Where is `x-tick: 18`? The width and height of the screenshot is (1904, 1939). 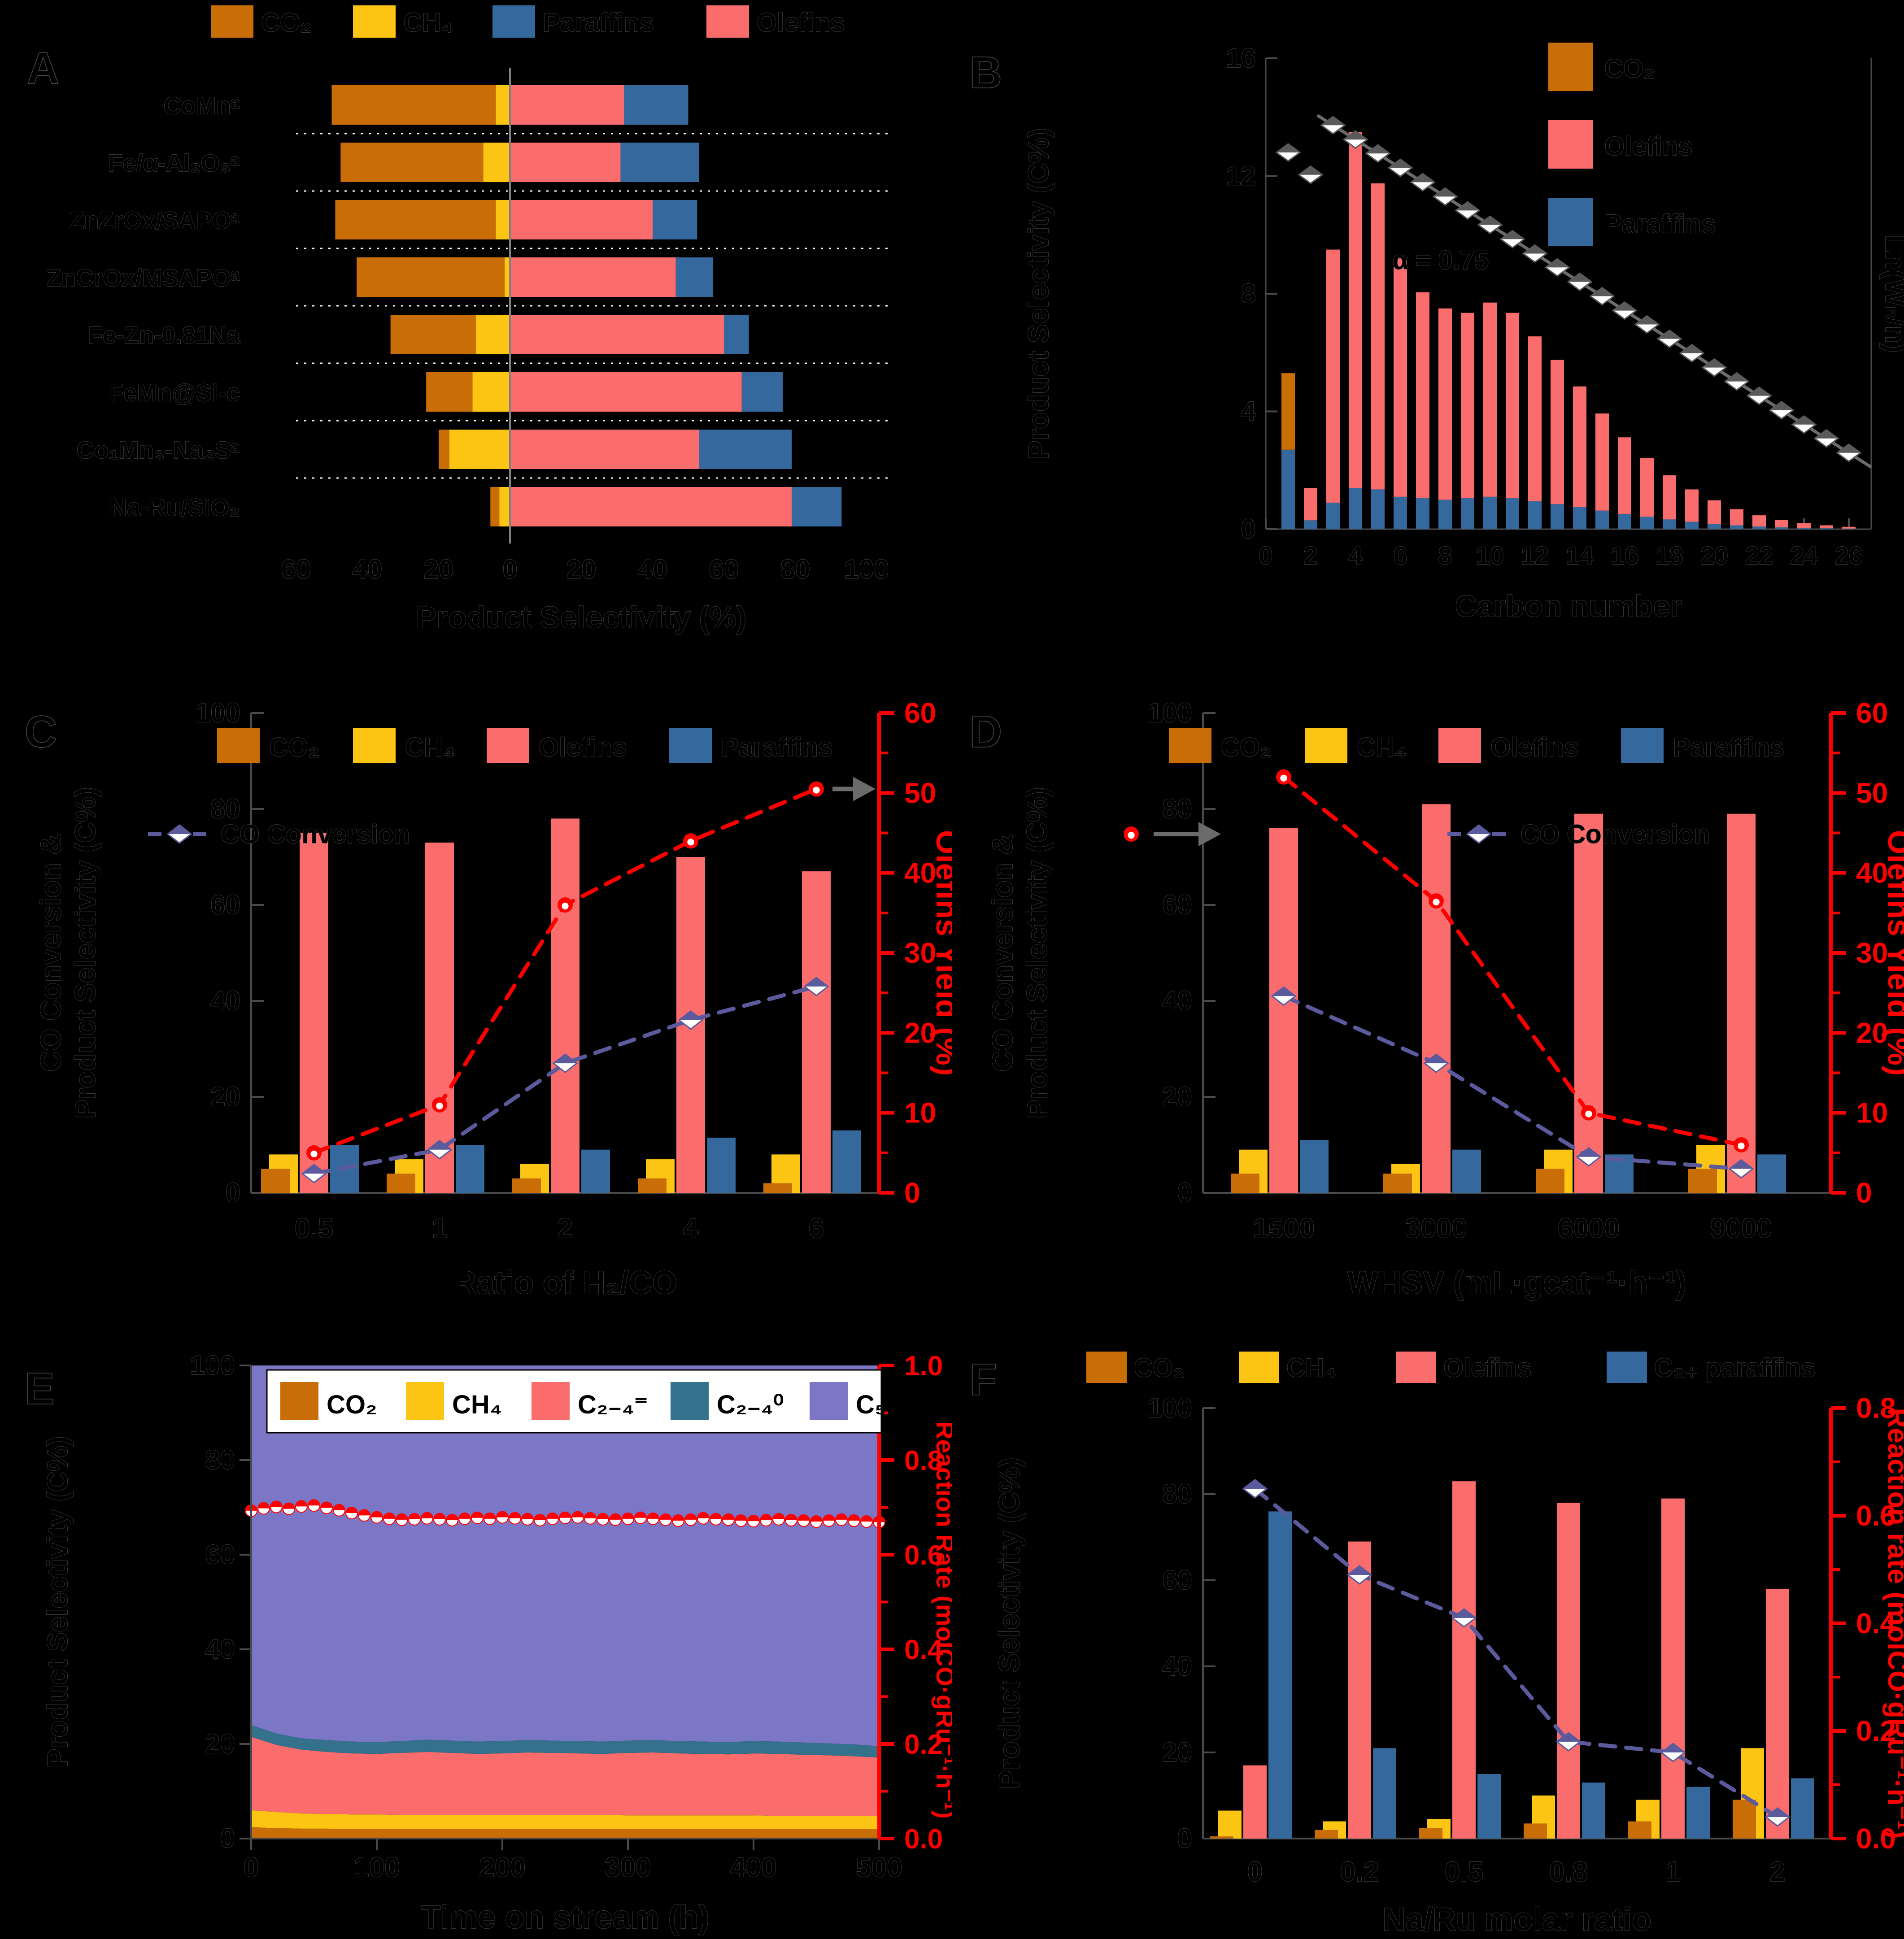
x-tick: 18 is located at coordinates (1669, 555).